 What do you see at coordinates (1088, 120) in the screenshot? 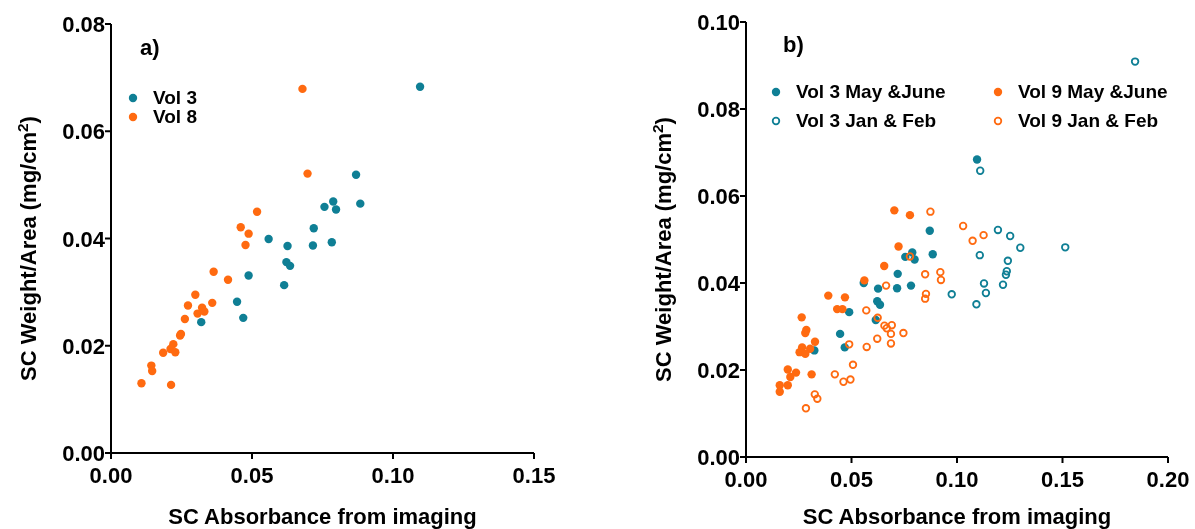
I see `legend-label: Vol 9 Jan & Feb` at bounding box center [1088, 120].